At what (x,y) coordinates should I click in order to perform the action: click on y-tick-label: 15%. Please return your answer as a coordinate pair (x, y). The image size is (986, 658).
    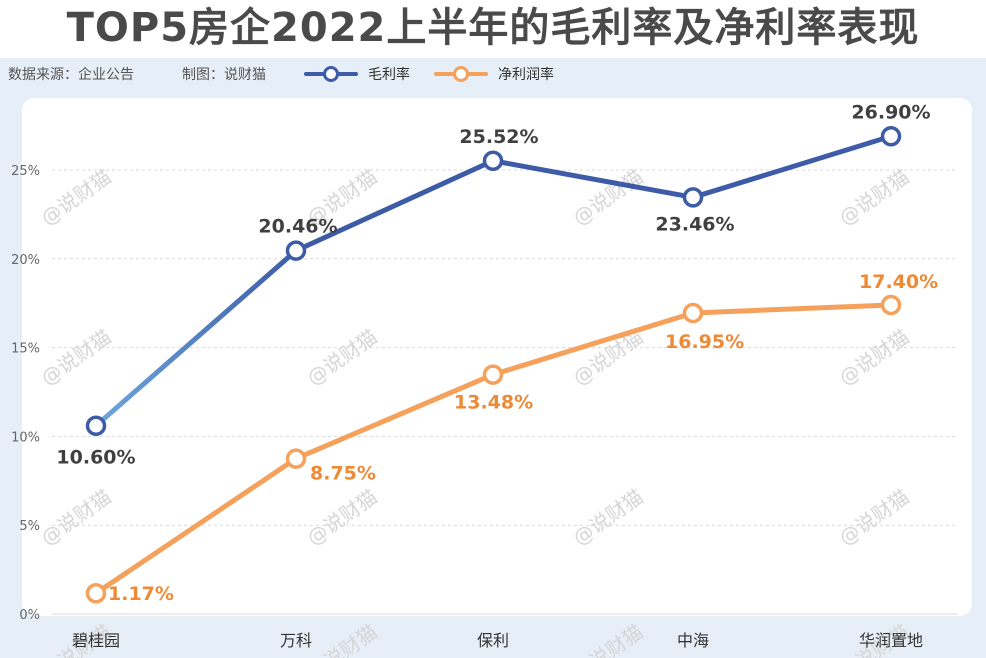
    Looking at the image, I should click on (25, 349).